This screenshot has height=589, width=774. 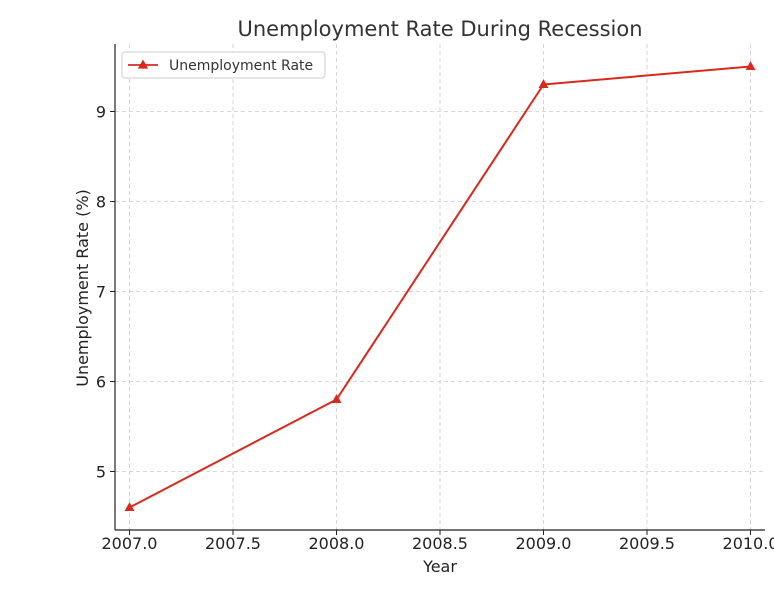 What do you see at coordinates (101, 292) in the screenshot?
I see `y-tick-label: 7` at bounding box center [101, 292].